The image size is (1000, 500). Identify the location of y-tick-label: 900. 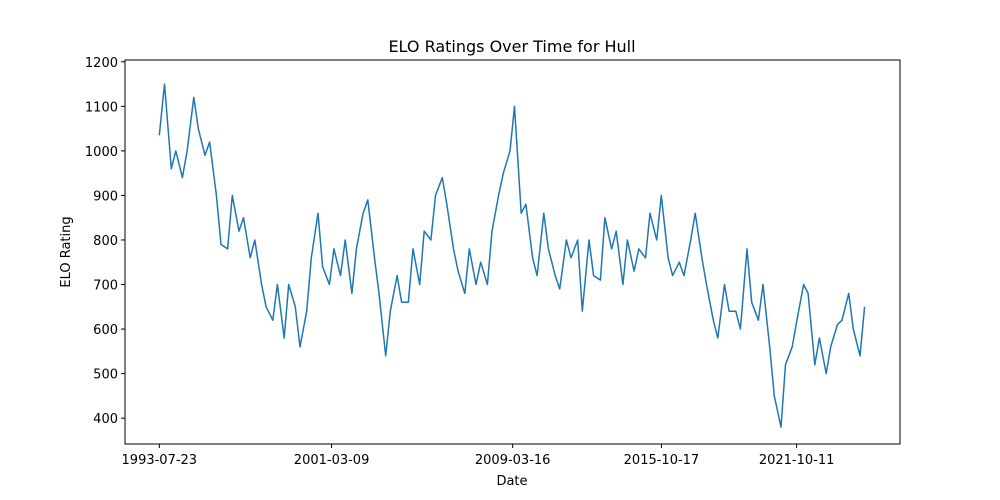
(105, 196).